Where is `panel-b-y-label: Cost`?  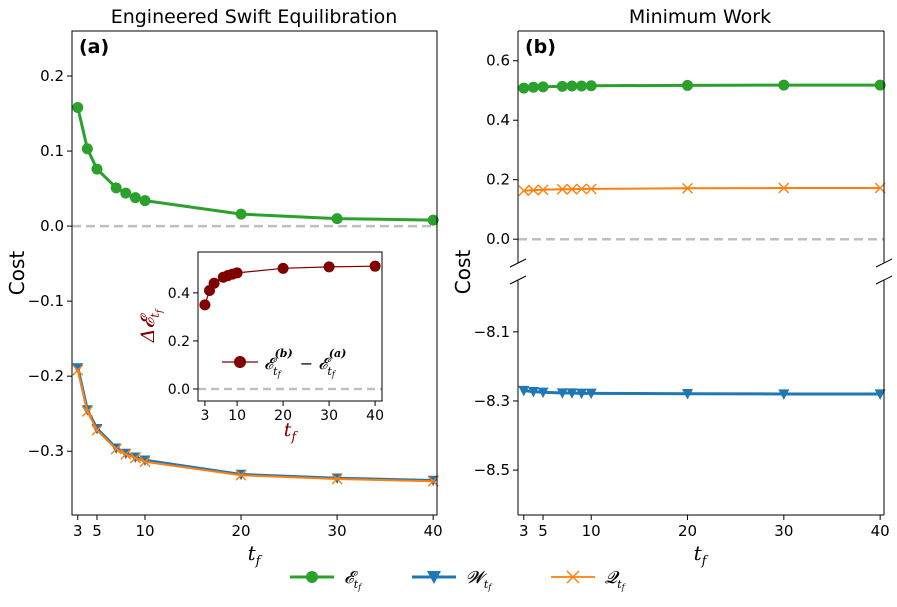 panel-b-y-label: Cost is located at coordinates (463, 272).